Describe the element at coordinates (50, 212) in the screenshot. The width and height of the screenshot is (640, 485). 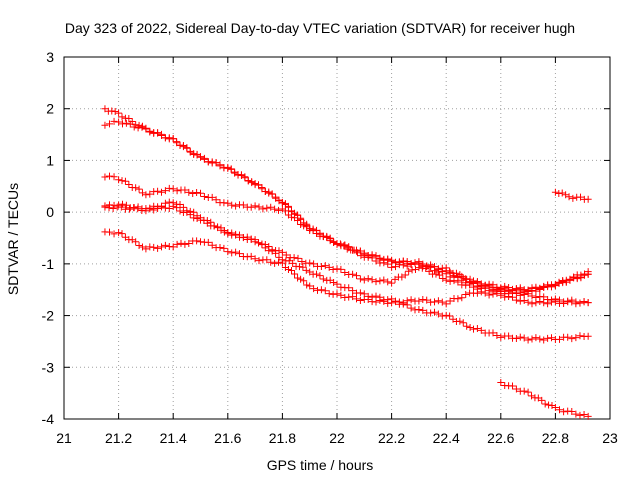
I see `y-tick-label: 0` at that location.